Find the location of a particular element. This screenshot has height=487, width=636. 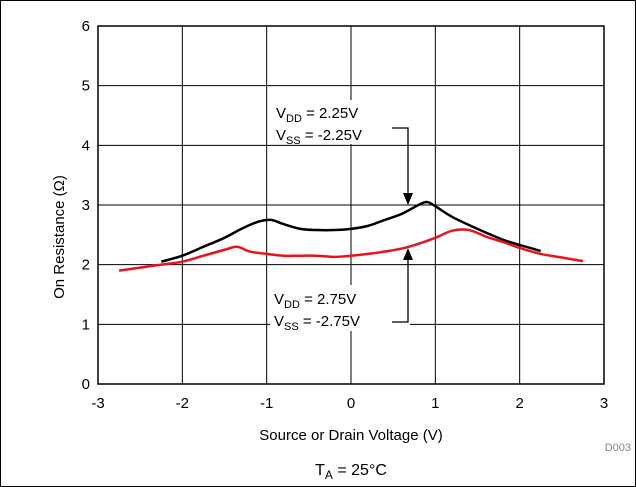

x-tick-label: 1 is located at coordinates (435, 403).